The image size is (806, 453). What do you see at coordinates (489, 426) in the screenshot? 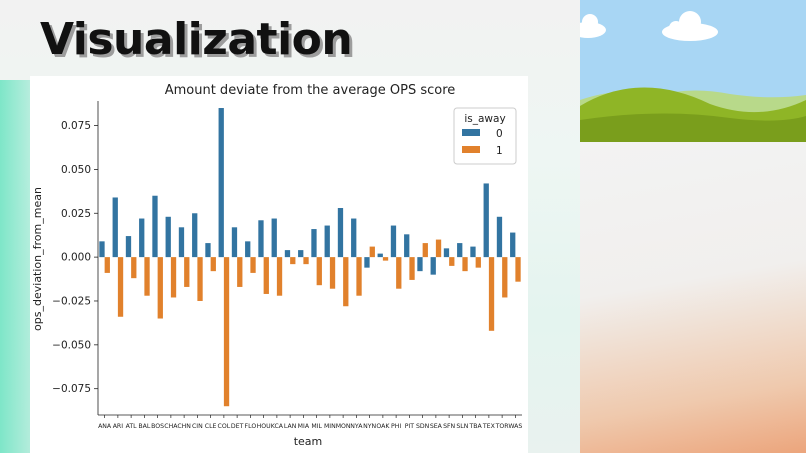
I see `x-tick-label-tex: TEX` at bounding box center [489, 426].